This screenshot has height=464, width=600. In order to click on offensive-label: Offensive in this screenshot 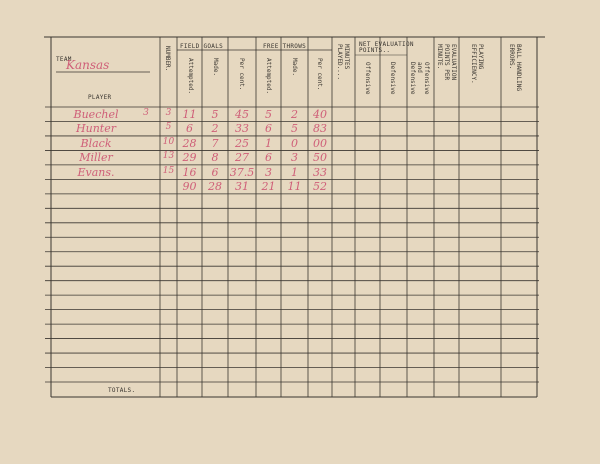, I will do `click(367, 78)`.